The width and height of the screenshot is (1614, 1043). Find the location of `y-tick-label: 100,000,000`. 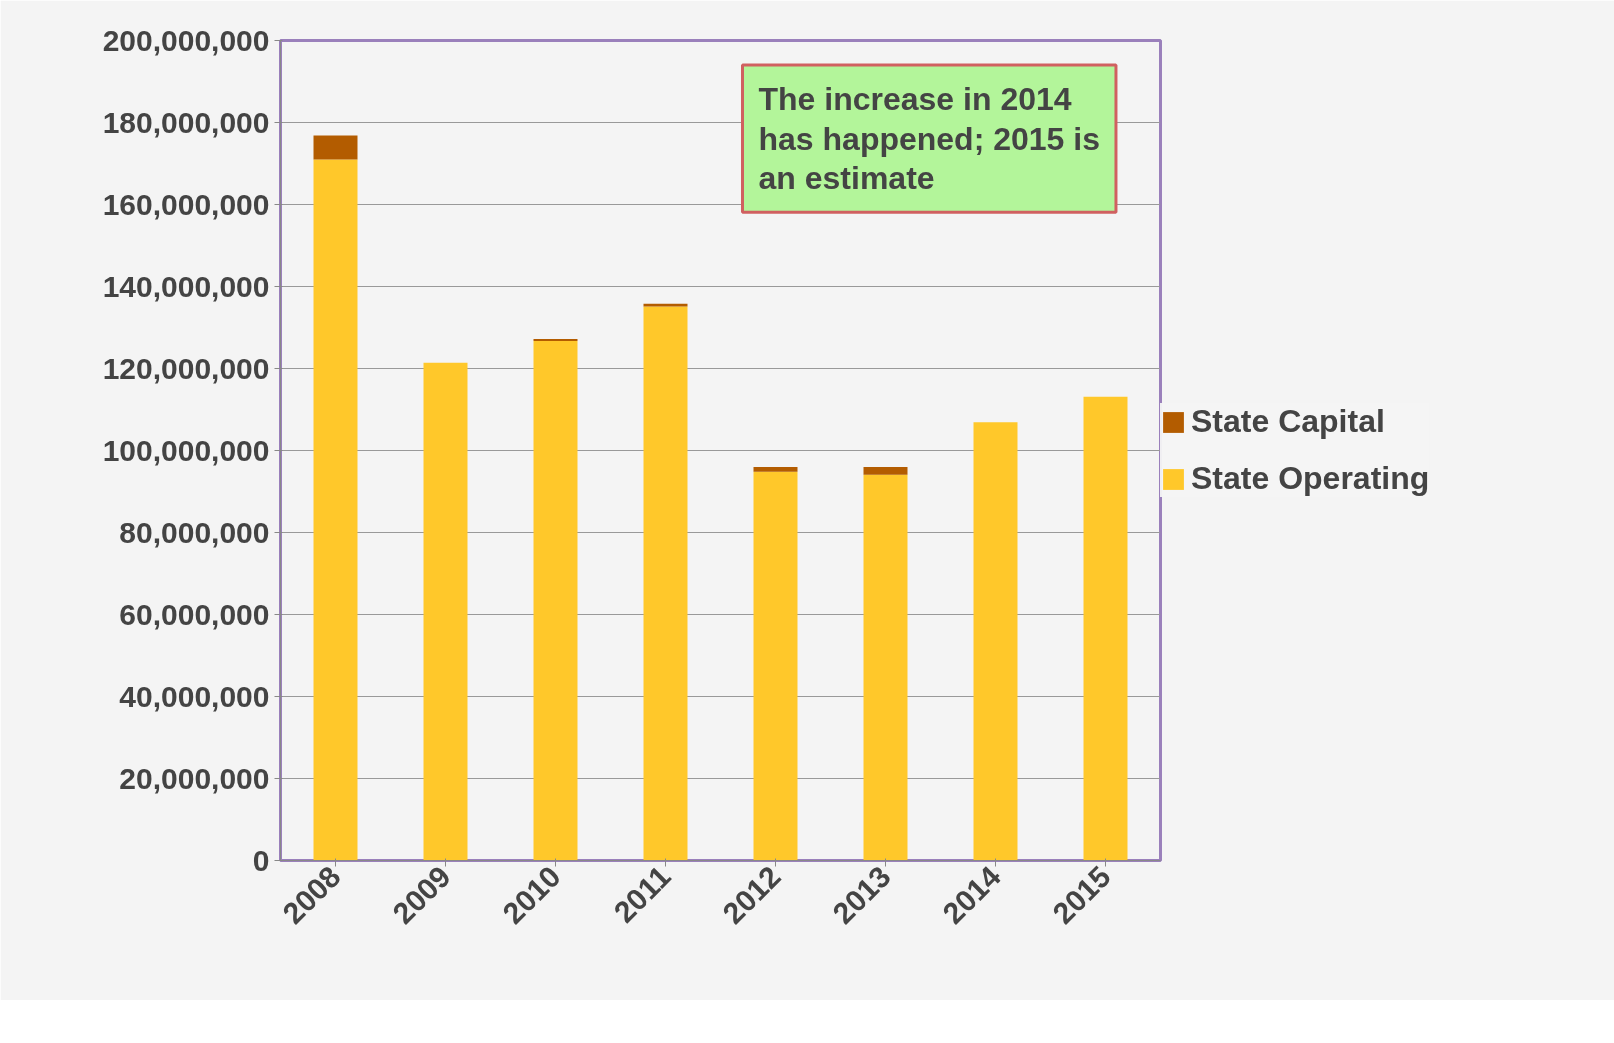

y-tick-label: 100,000,000 is located at coordinates (186, 450).